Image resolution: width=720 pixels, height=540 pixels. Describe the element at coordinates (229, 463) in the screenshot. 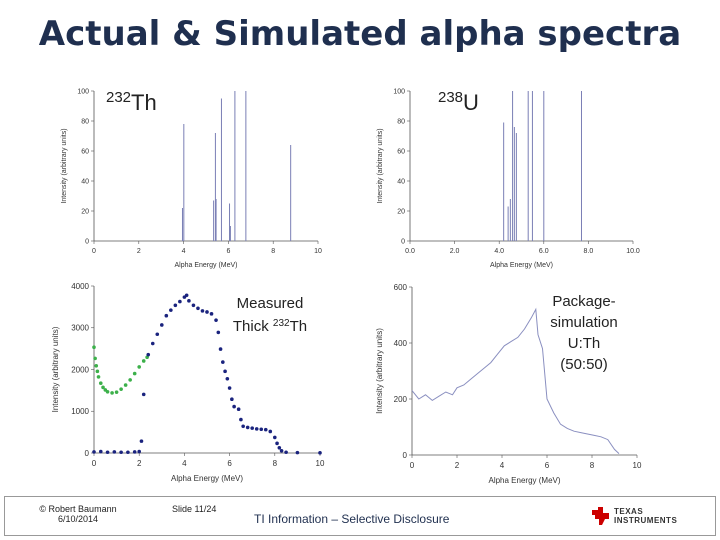

I see `measured-thick-th-x-tick-label: 6` at that location.